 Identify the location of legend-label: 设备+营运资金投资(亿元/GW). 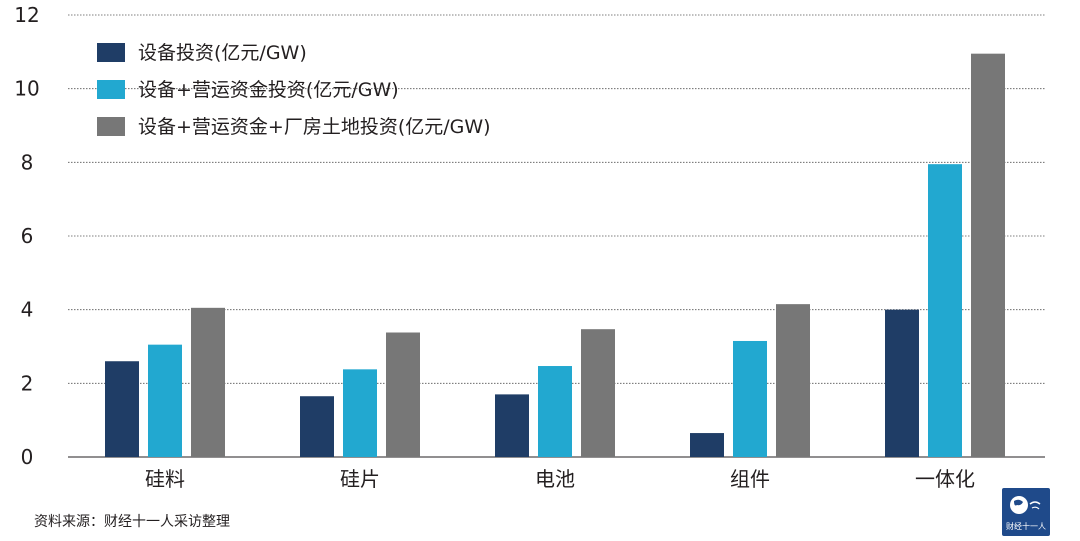
(268, 90).